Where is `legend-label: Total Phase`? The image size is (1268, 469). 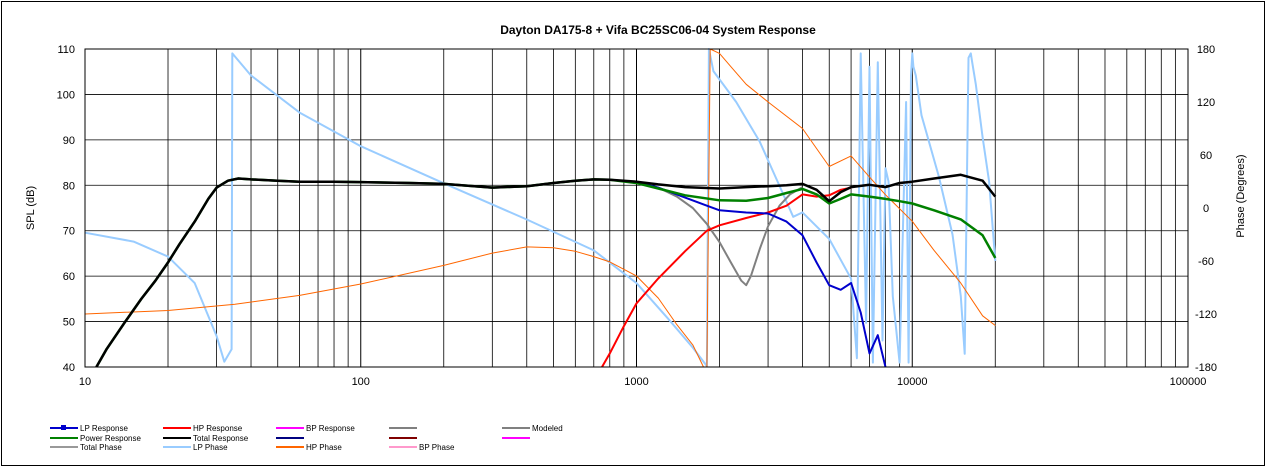 legend-label: Total Phase is located at coordinates (101, 447).